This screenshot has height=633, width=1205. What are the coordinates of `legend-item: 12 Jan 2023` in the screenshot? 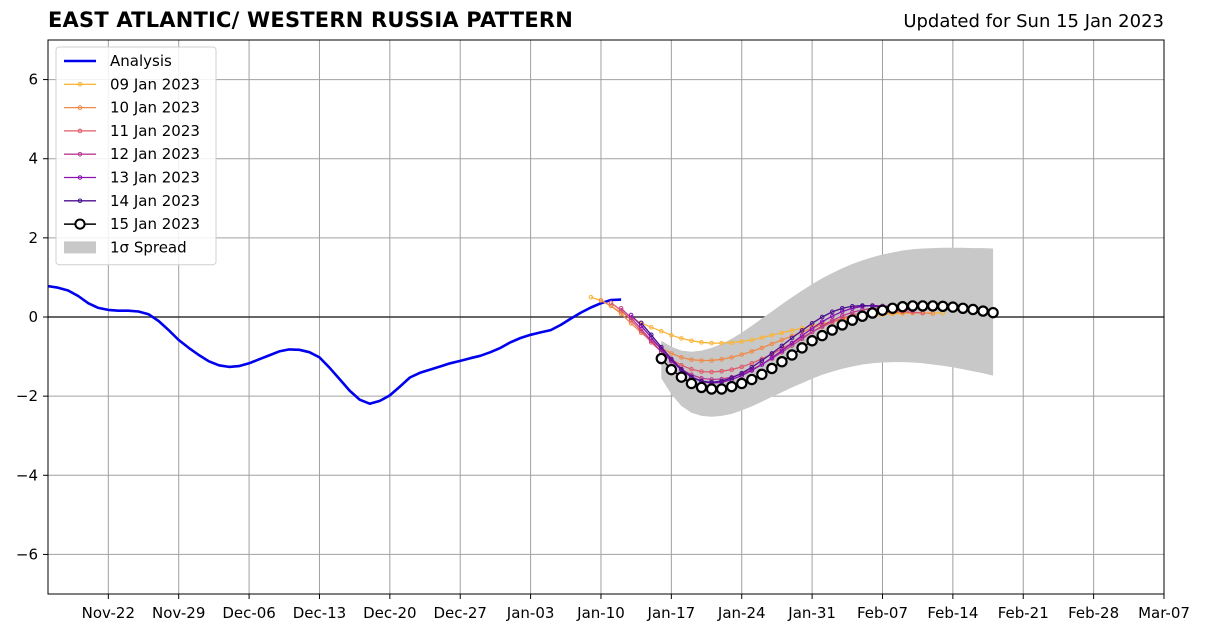 It's located at (132, 154).